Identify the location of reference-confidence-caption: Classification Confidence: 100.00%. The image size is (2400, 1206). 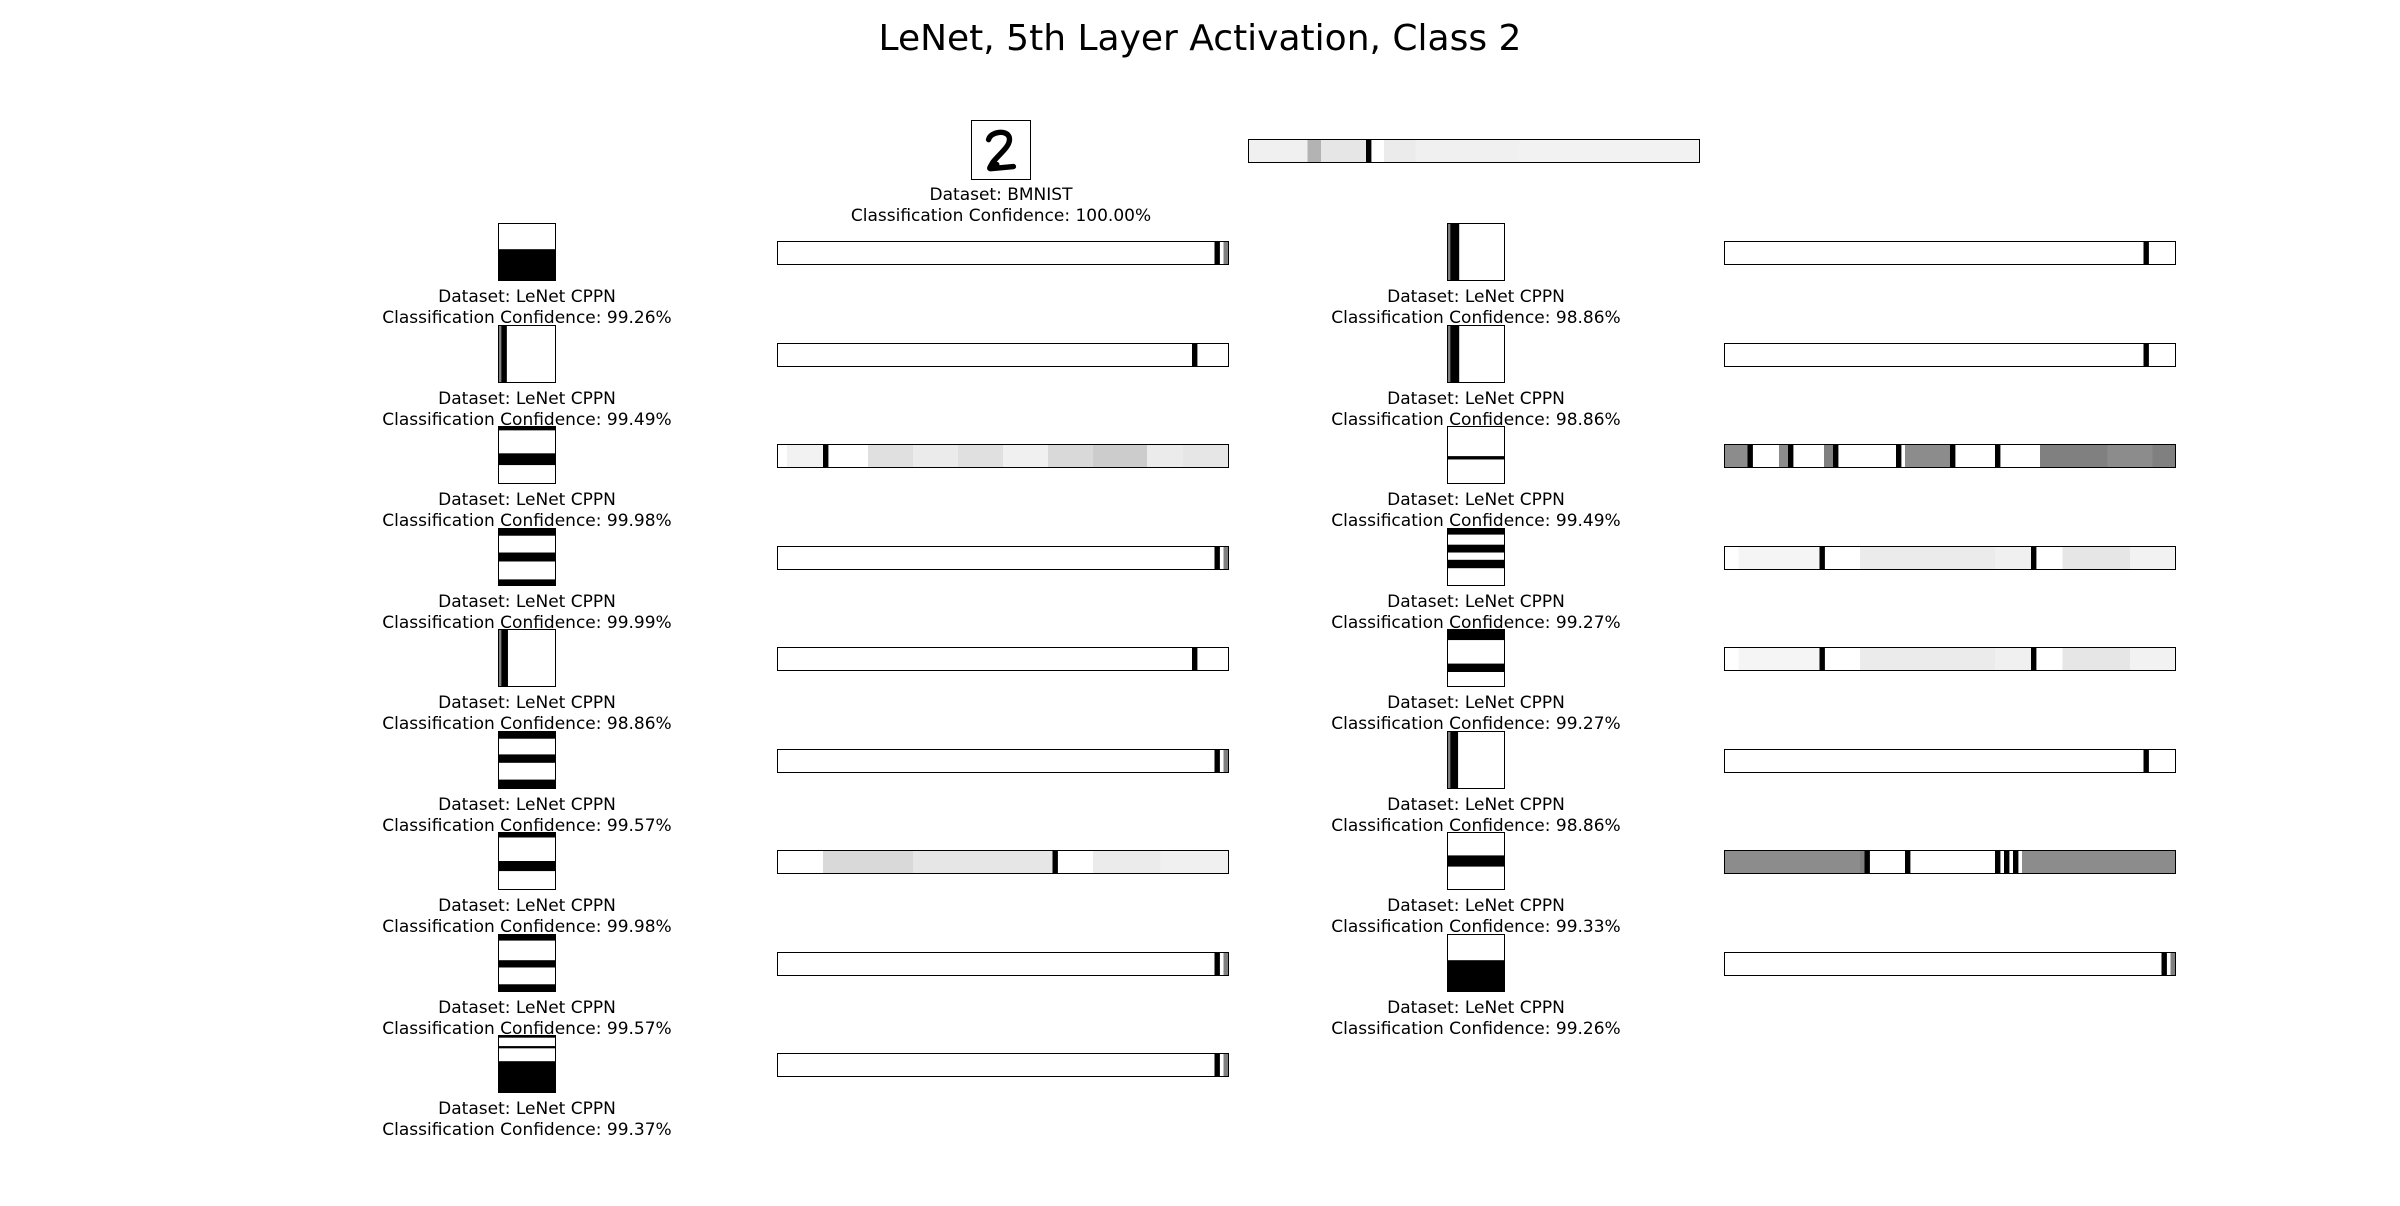
(1001, 216).